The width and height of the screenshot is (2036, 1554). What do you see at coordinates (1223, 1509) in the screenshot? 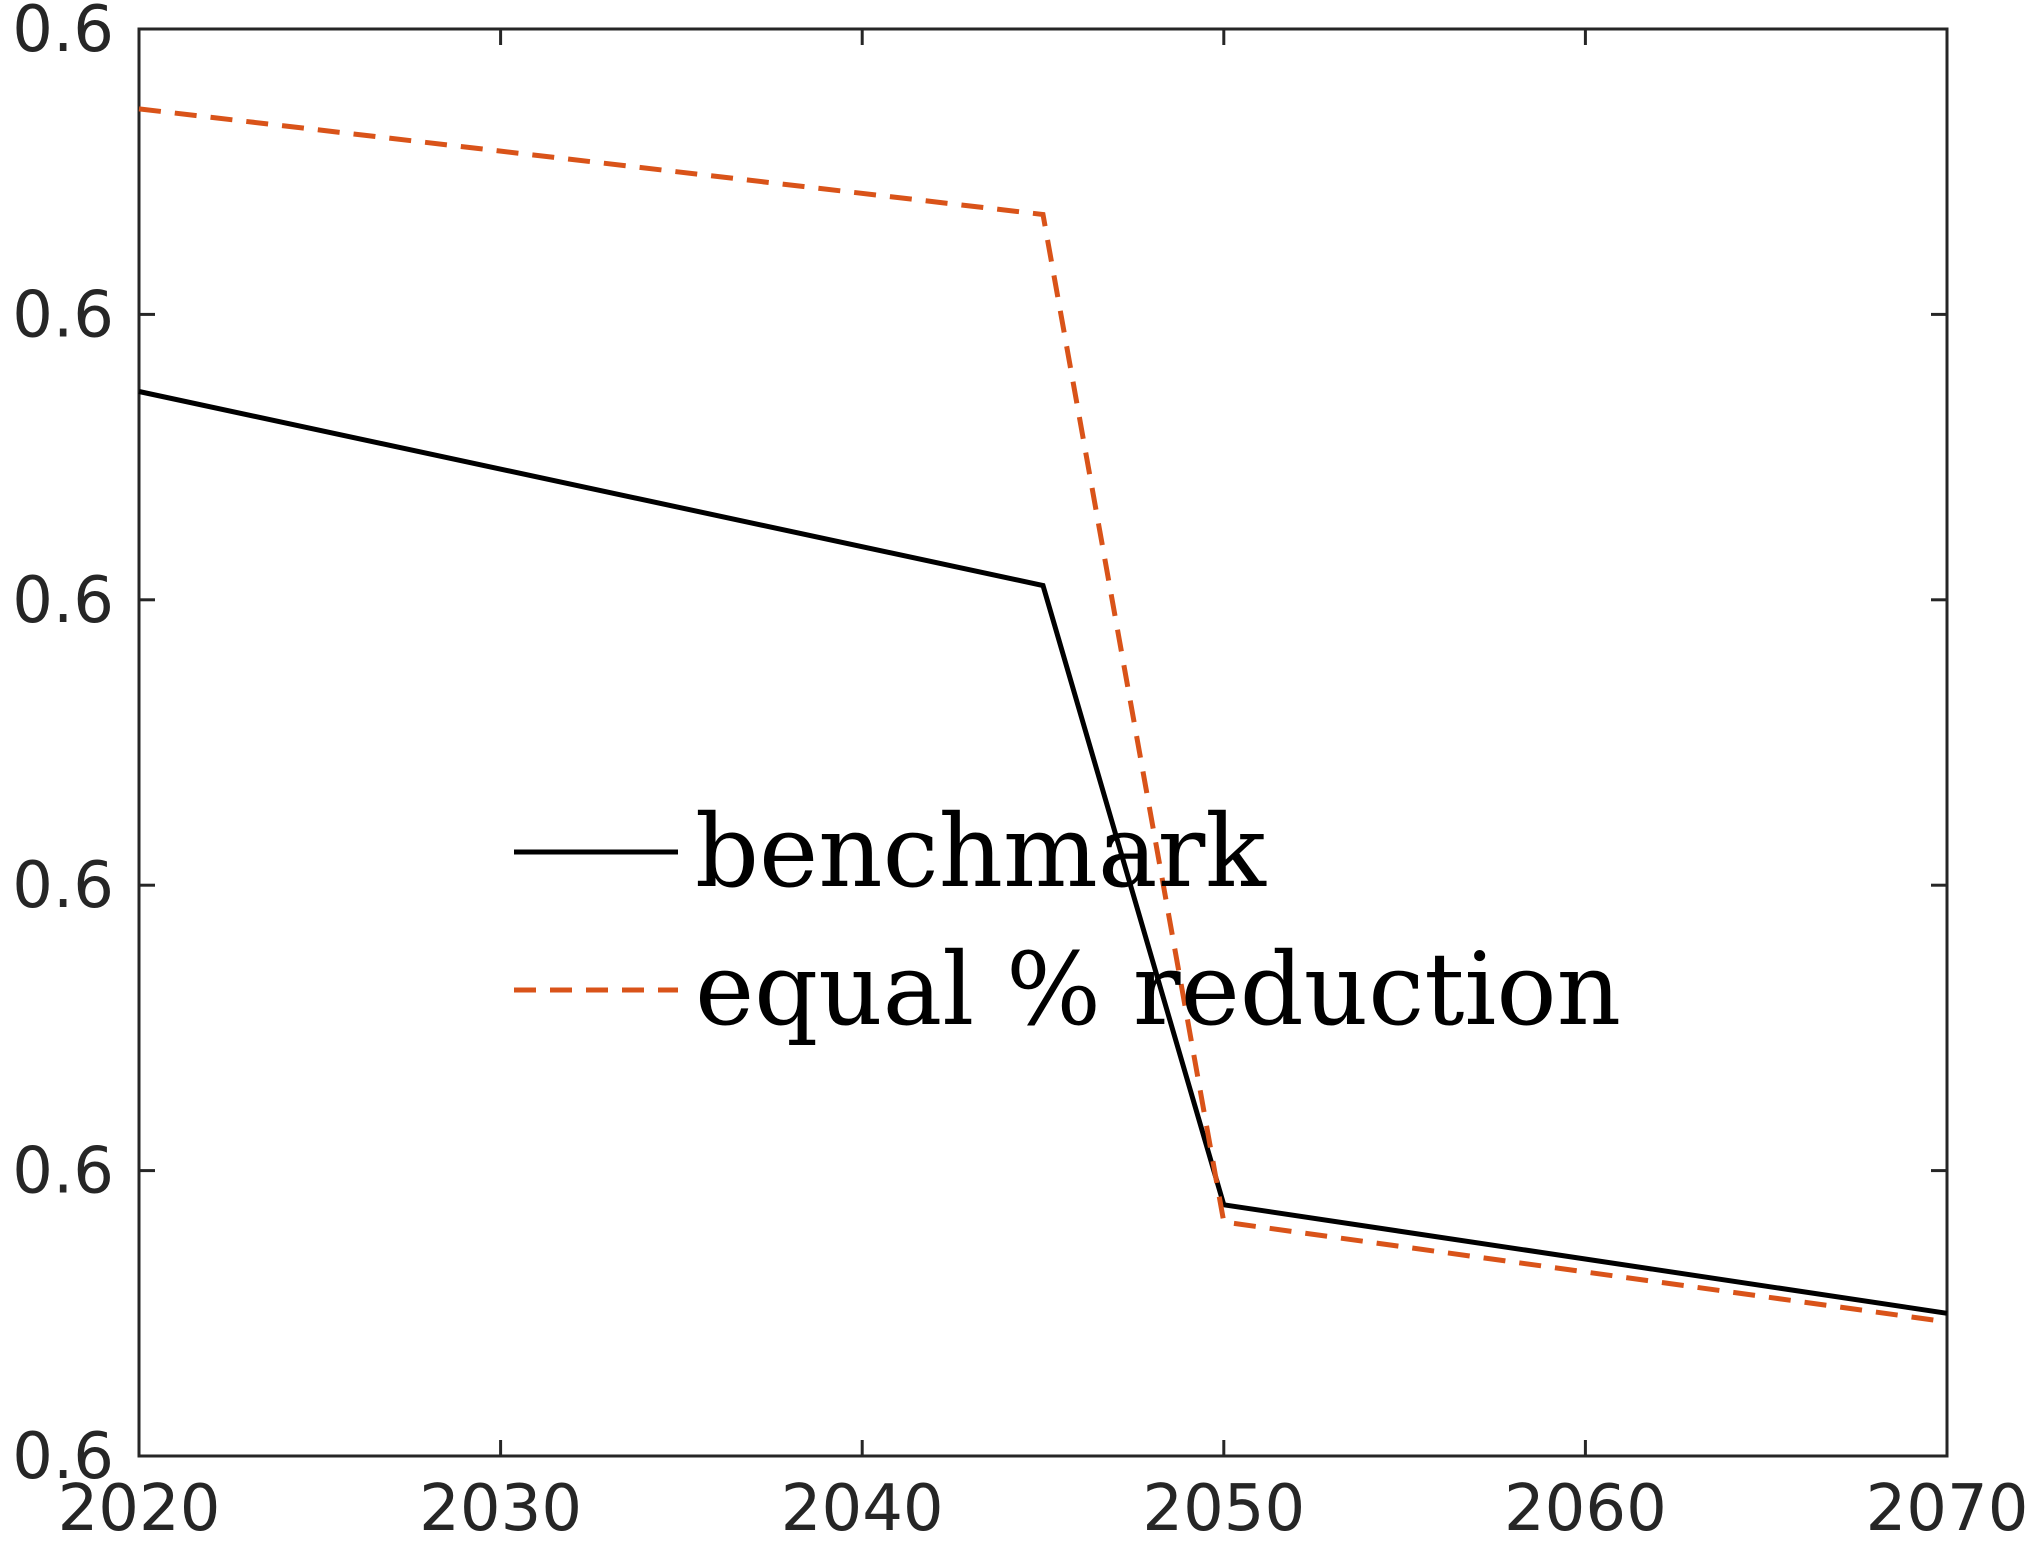
I see `x-tick-label: 2050` at bounding box center [1223, 1509].